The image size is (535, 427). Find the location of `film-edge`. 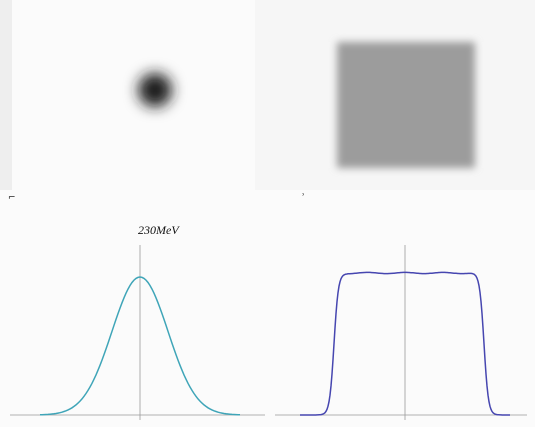

film-edge is located at coordinates (6, 95).